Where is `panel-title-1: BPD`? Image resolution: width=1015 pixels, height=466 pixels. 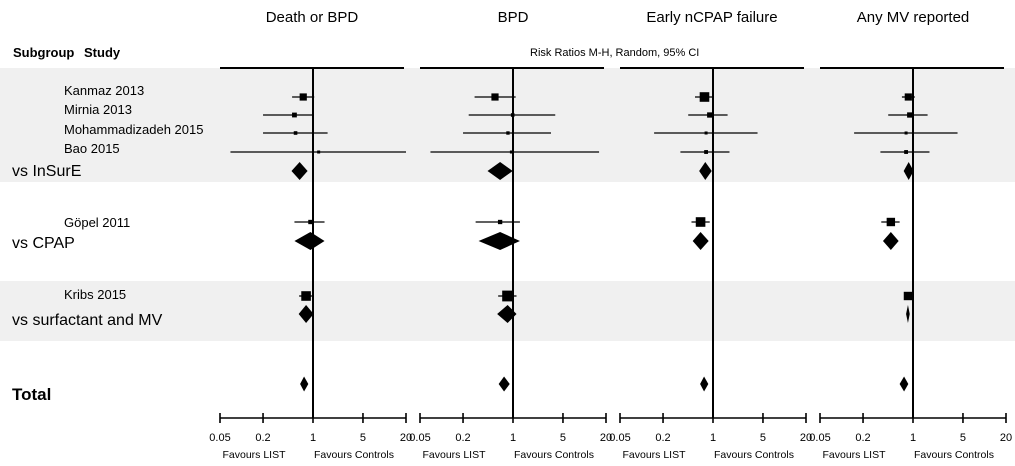
panel-title-1: BPD is located at coordinates (513, 17).